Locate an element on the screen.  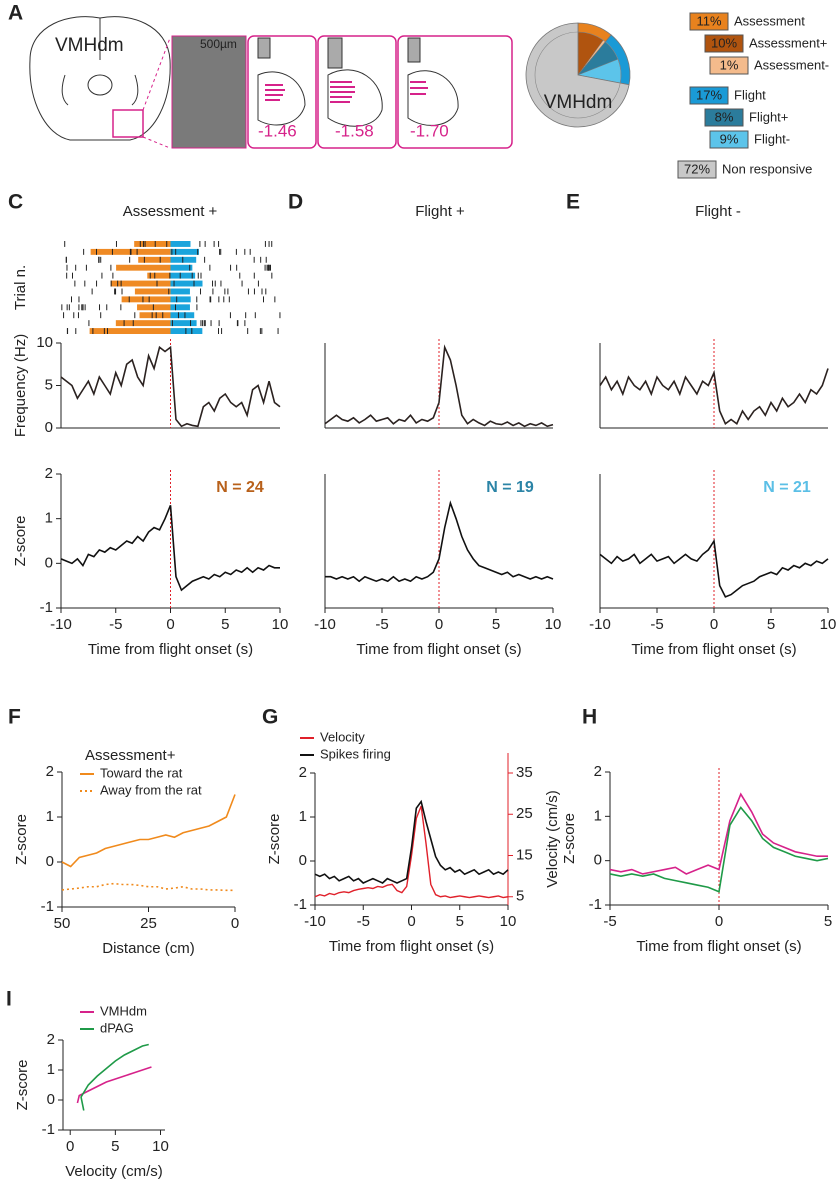
legend-value: 10% is located at coordinates (724, 42).